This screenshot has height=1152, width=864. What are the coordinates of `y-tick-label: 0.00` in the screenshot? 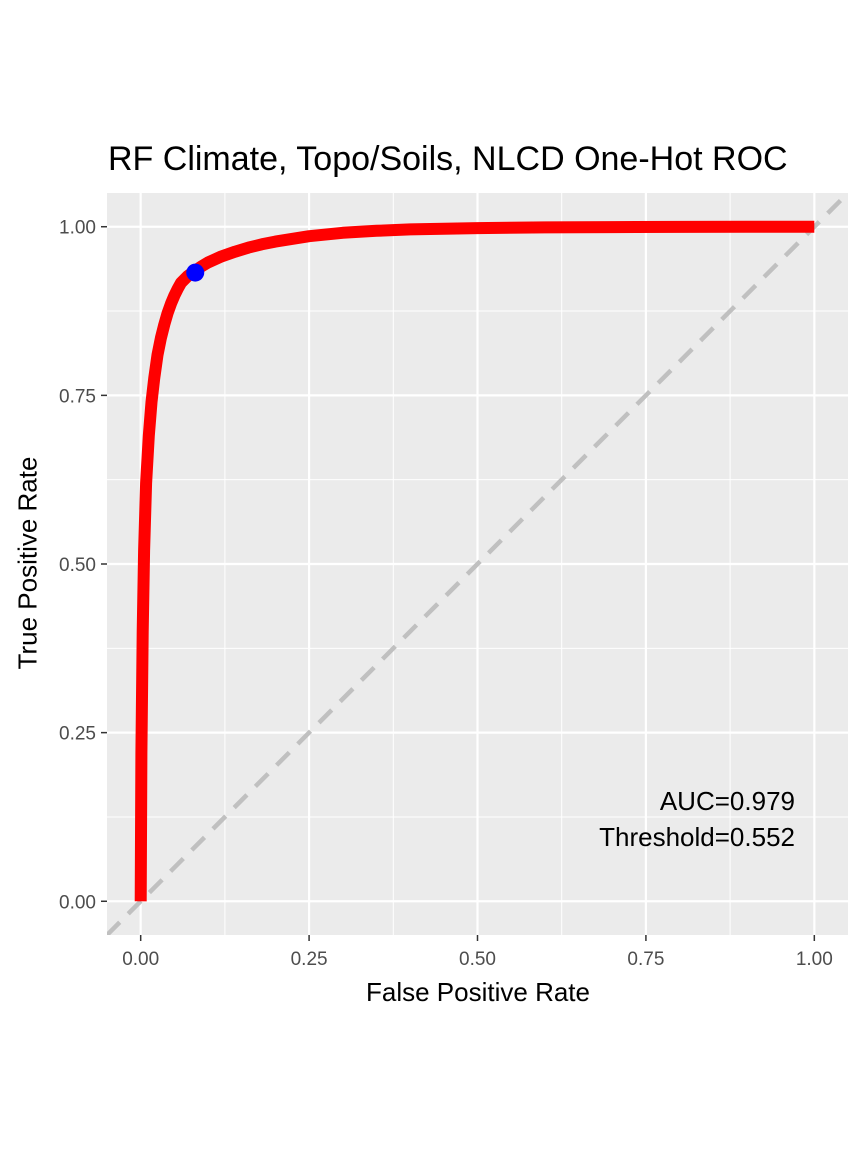 It's located at (77, 902).